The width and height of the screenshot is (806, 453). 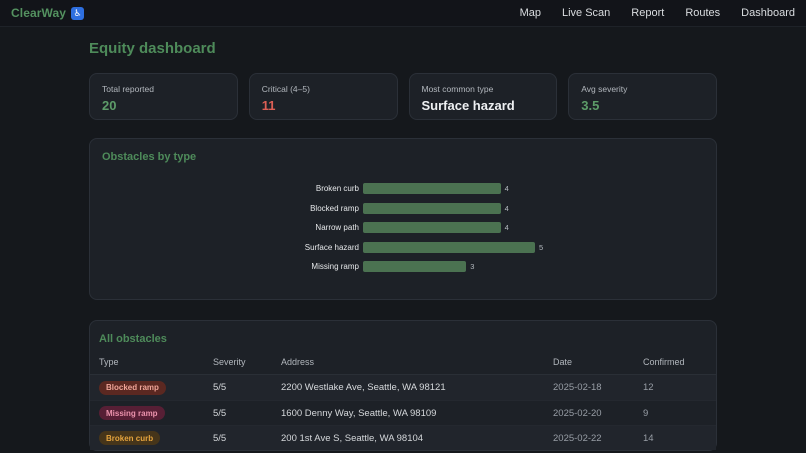 I want to click on stat-label: Most common type, so click(x=457, y=89).